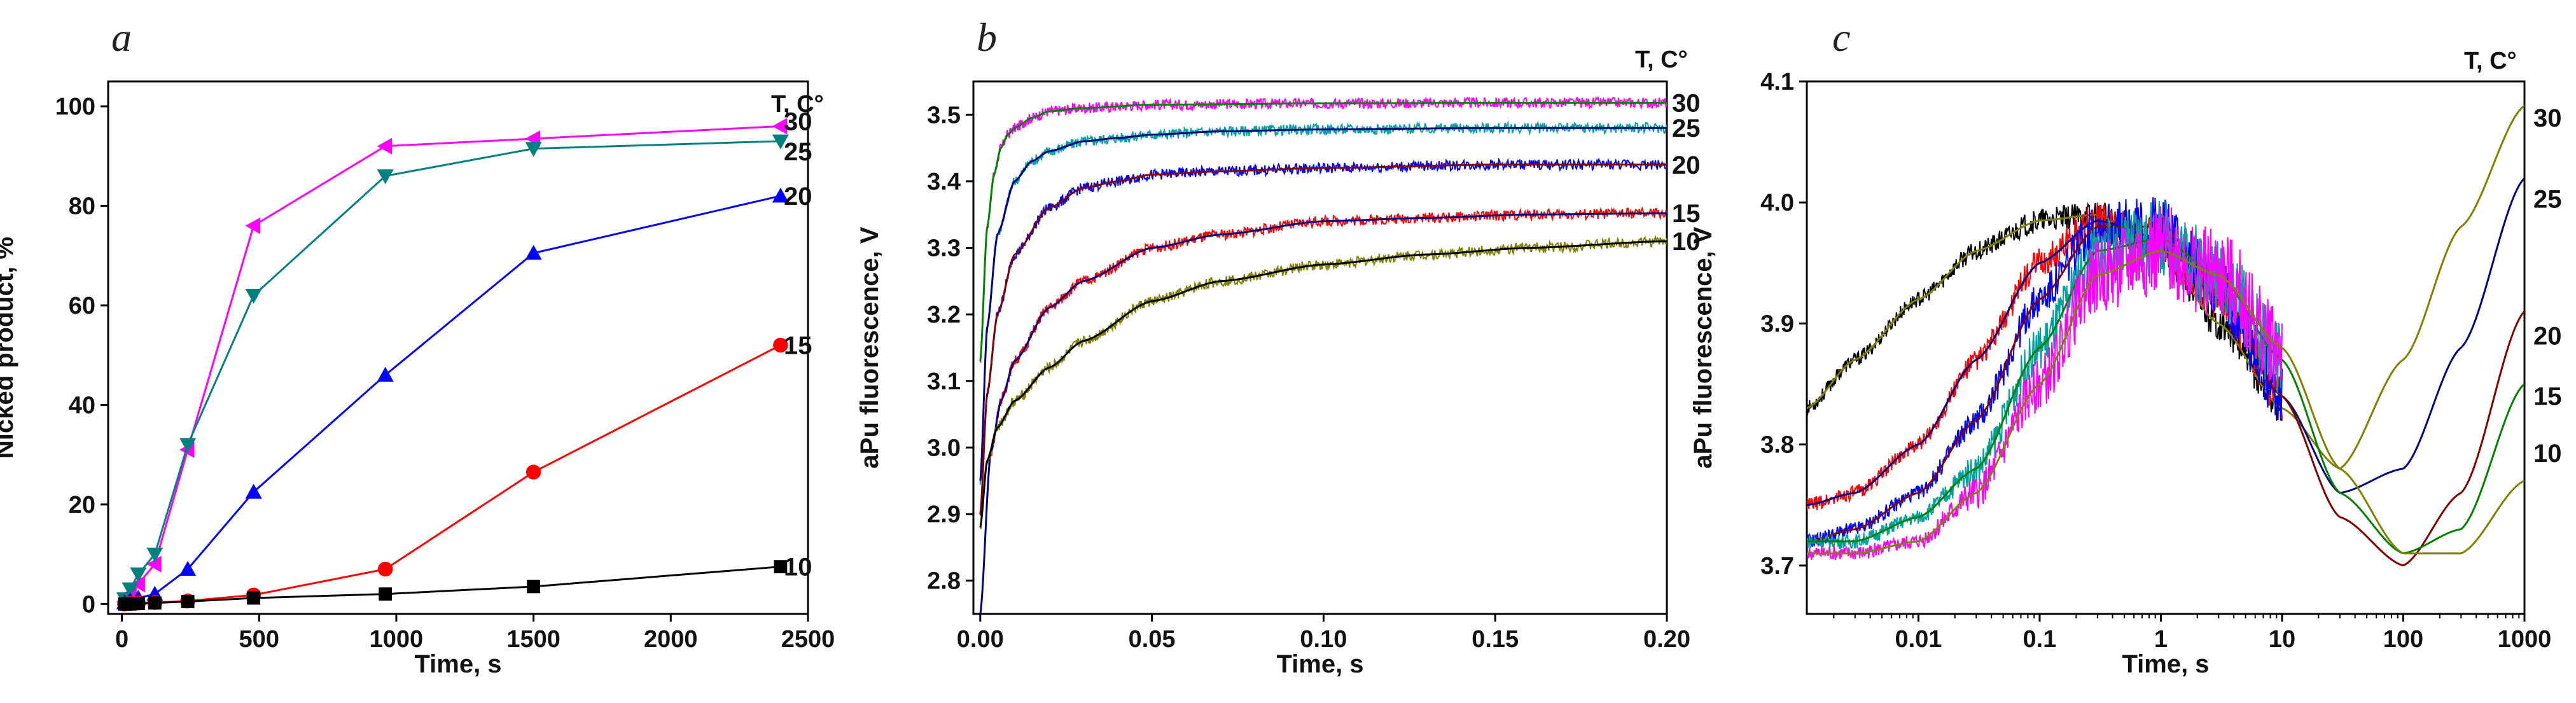  I want to click on y-tick-label: 60, so click(82, 306).